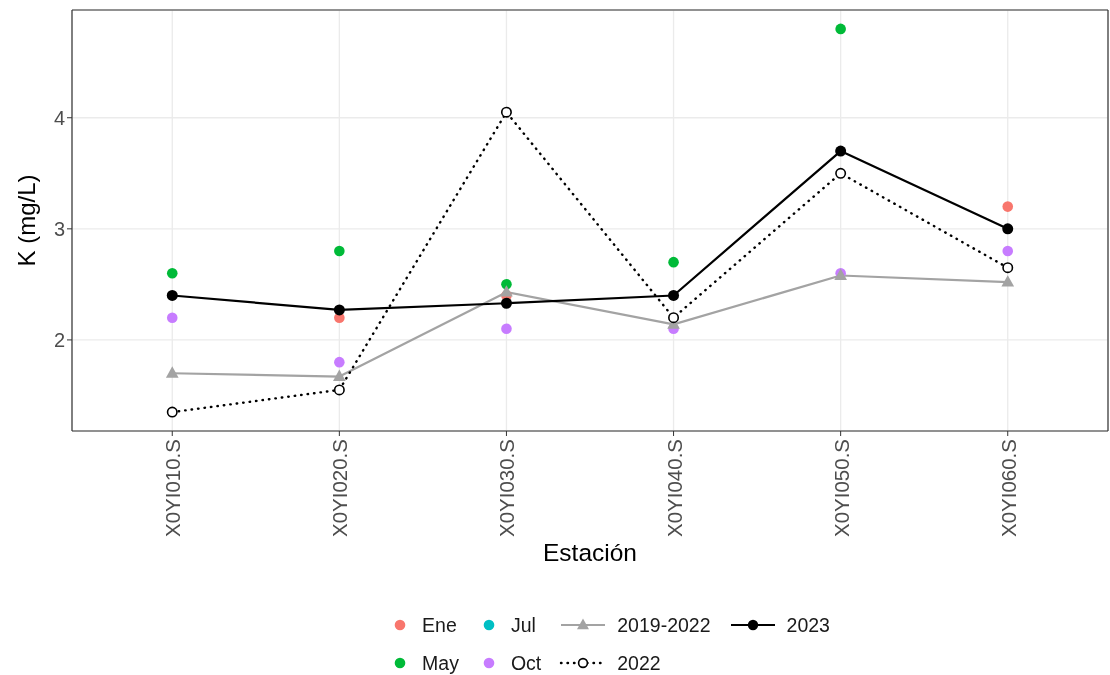 This screenshot has height=675, width=1110. What do you see at coordinates (506, 488) in the screenshot?
I see `x-tick-label: X0YI030.S` at bounding box center [506, 488].